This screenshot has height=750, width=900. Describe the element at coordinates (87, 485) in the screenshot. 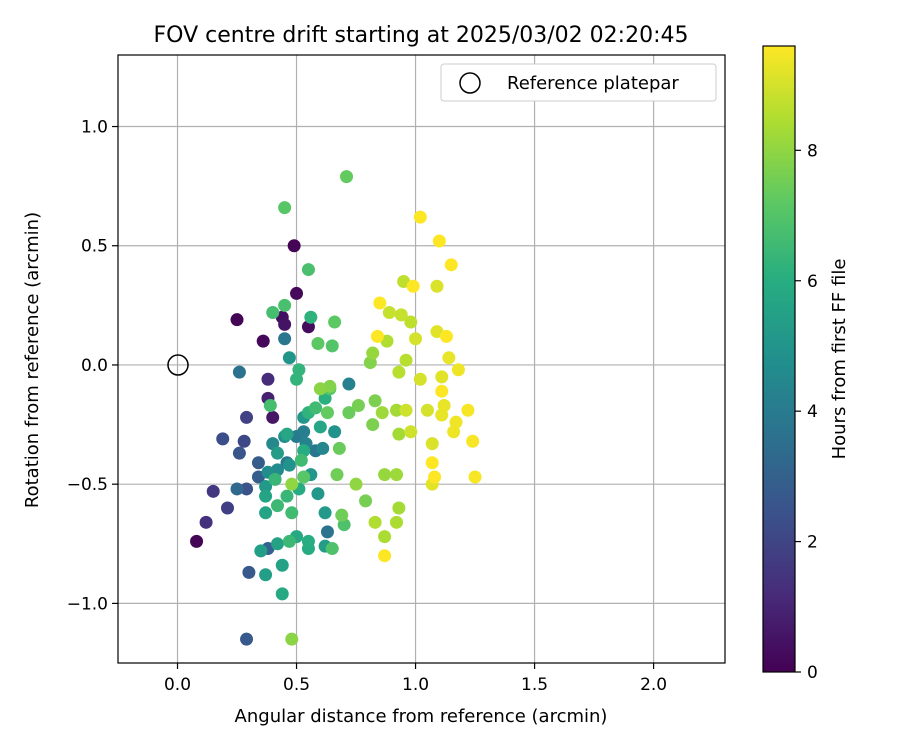

I see `y-tick-label: −0.5` at that location.